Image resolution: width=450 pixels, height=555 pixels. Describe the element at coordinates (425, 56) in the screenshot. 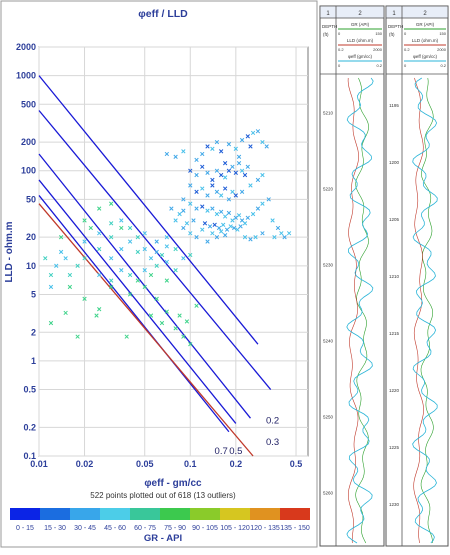

I see `curve-name: φeff (gm/cc)` at that location.